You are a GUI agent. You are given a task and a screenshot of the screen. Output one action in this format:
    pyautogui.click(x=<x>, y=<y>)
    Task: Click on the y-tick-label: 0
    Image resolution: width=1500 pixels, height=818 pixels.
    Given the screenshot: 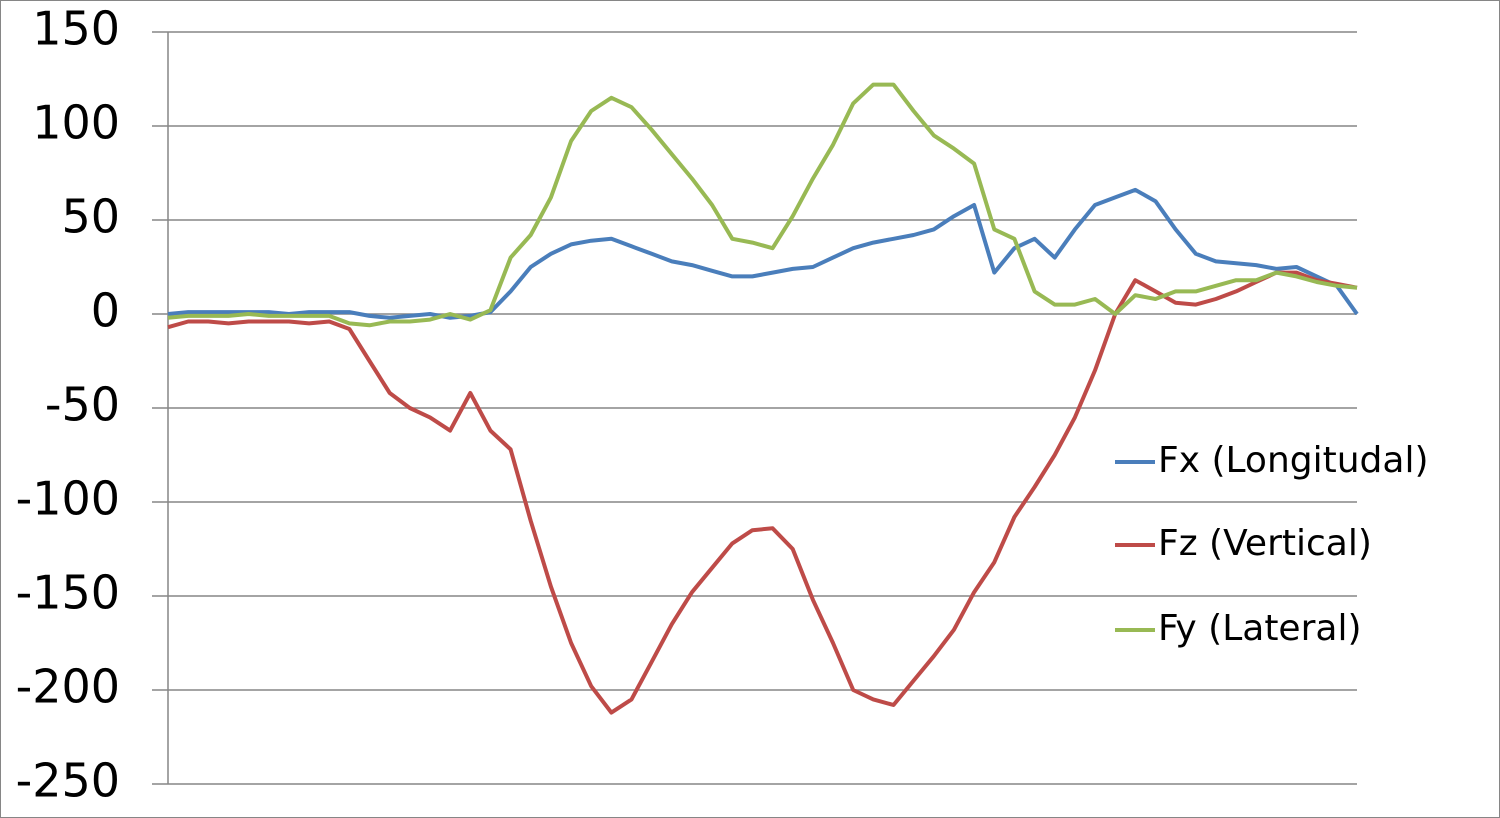 What is the action you would take?
    pyautogui.click(x=105, y=311)
    